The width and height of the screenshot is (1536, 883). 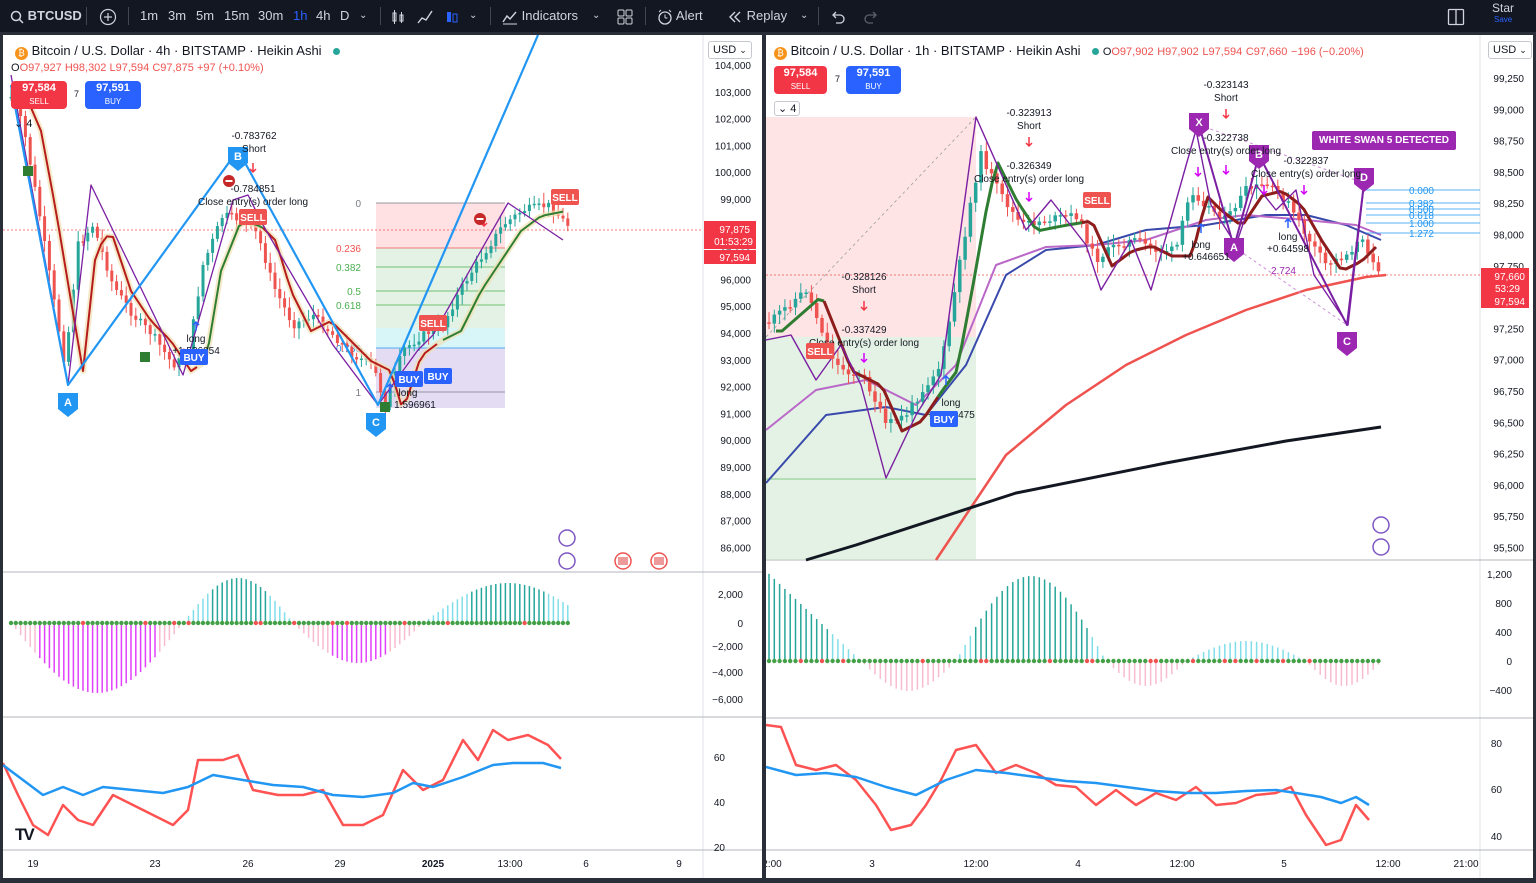 What do you see at coordinates (23, 124) in the screenshot?
I see `left-collapse-toggle: ⌄ 4` at bounding box center [23, 124].